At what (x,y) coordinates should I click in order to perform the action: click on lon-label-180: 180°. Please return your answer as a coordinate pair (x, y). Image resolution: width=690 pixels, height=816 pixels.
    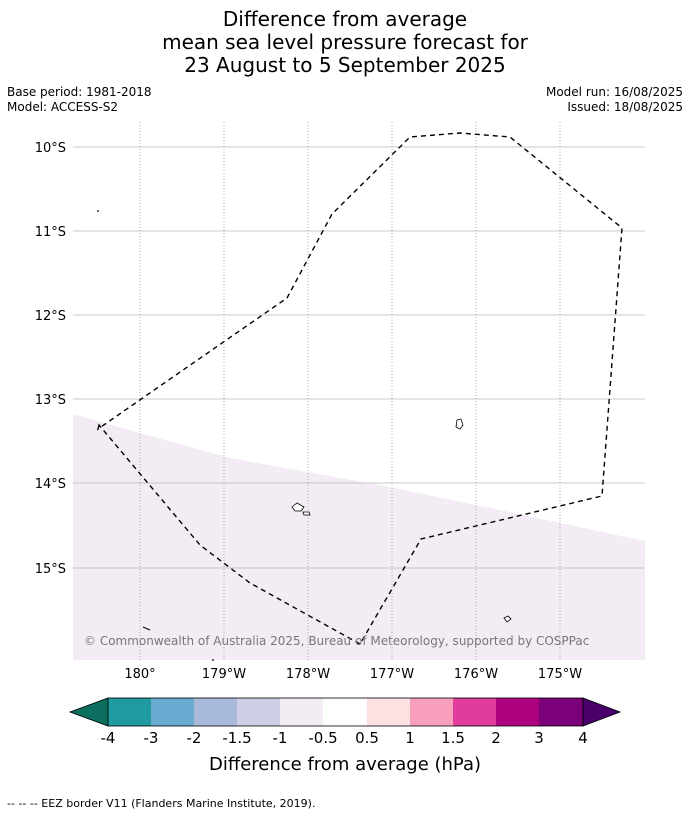
    Looking at the image, I should click on (139, 674).